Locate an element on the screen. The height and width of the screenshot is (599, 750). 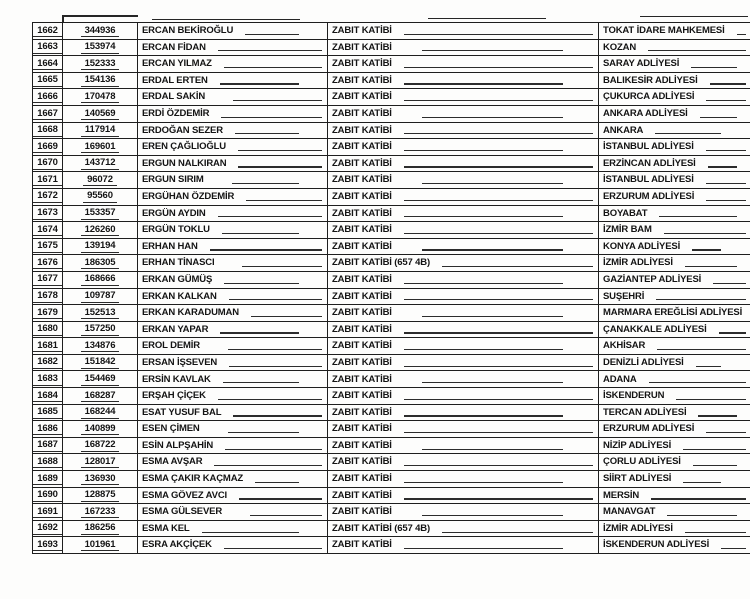
row-number-cell: 1673 is located at coordinates (47, 213).